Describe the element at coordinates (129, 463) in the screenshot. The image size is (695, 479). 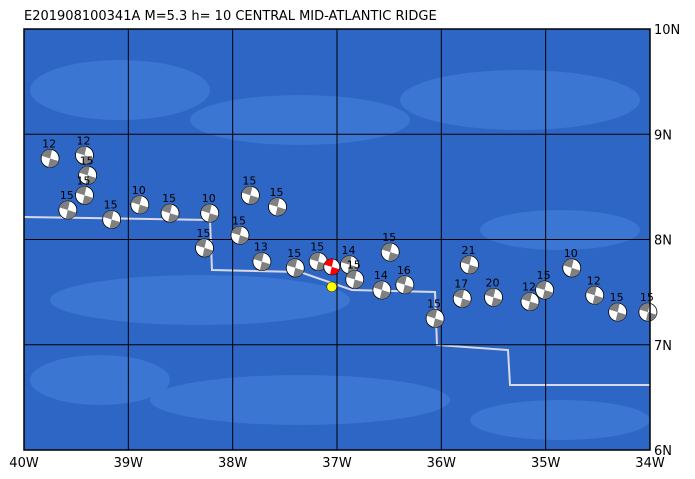
I see `x-tick-label: 39W` at that location.